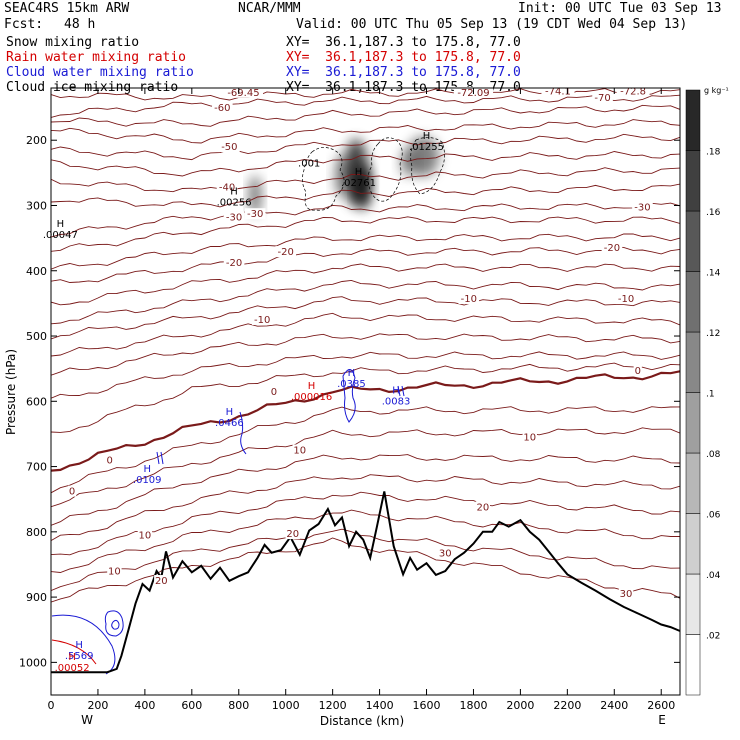 The width and height of the screenshot is (740, 740). What do you see at coordinates (620, 8) in the screenshot?
I see `init-time: Init: 00 UTC Tue 03 Sep 13` at bounding box center [620, 8].